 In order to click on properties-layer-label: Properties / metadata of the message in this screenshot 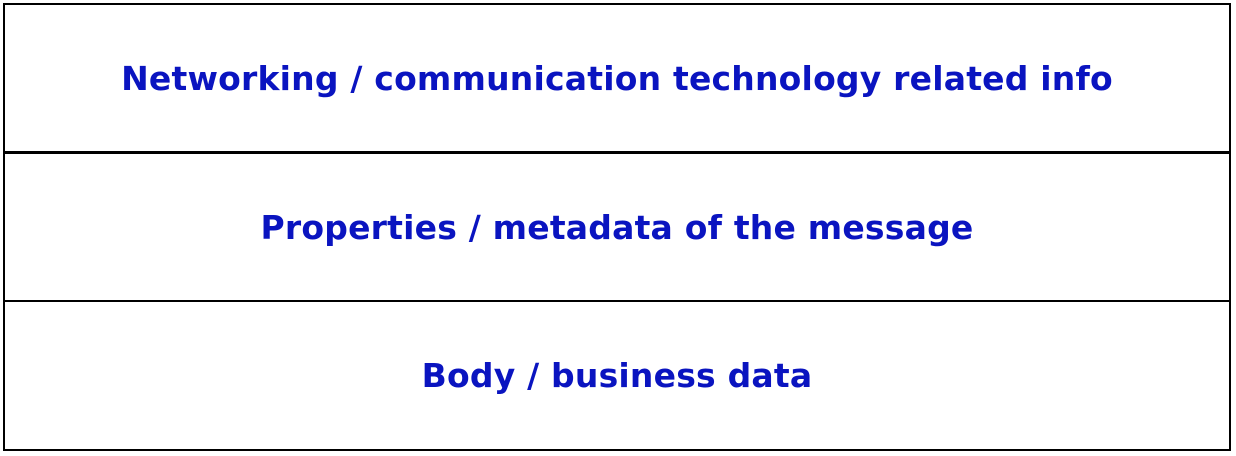, I will do `click(617, 227)`.